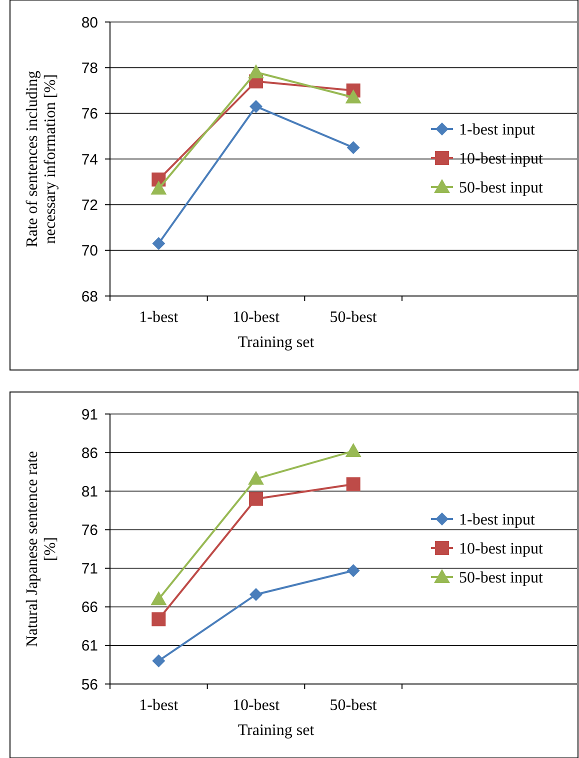  I want to click on y-tick-label: 66, so click(89, 607).